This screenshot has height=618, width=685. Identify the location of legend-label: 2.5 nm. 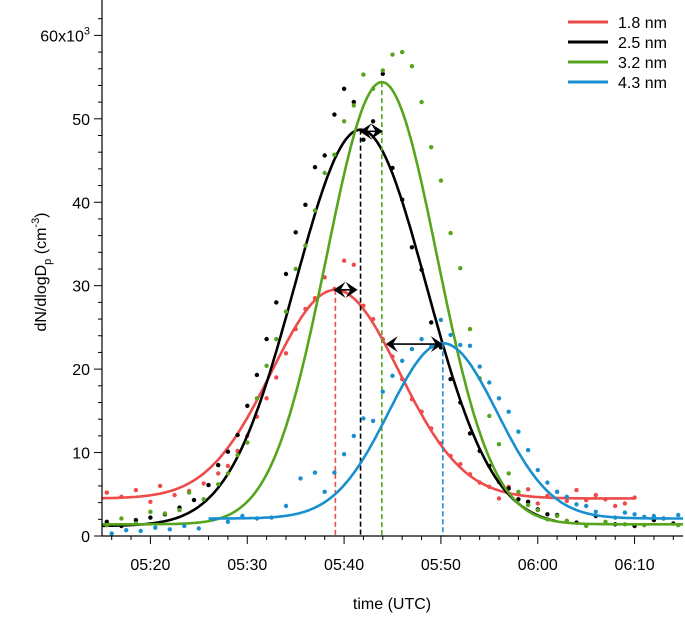
(642, 43).